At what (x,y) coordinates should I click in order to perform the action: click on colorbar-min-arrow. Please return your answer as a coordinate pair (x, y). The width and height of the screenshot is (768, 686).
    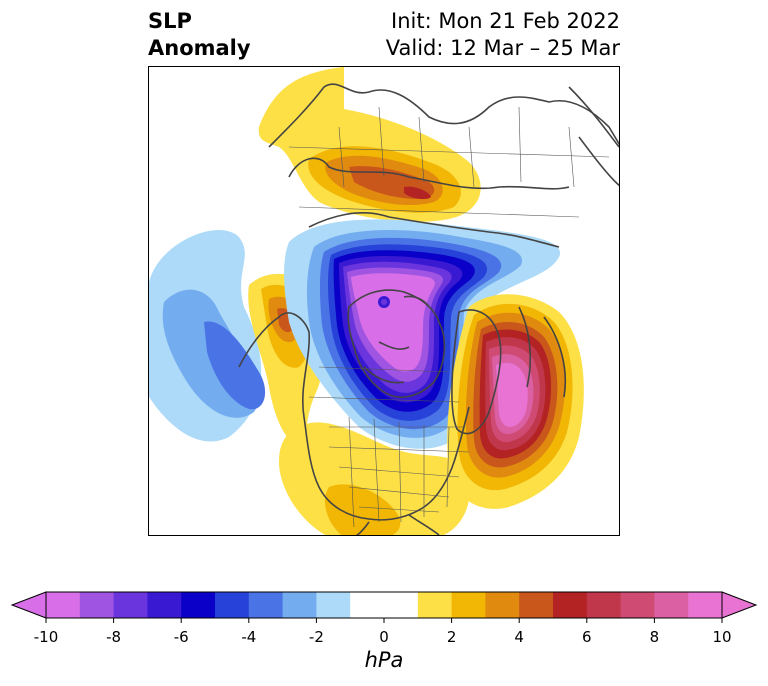
    Looking at the image, I should click on (28, 605).